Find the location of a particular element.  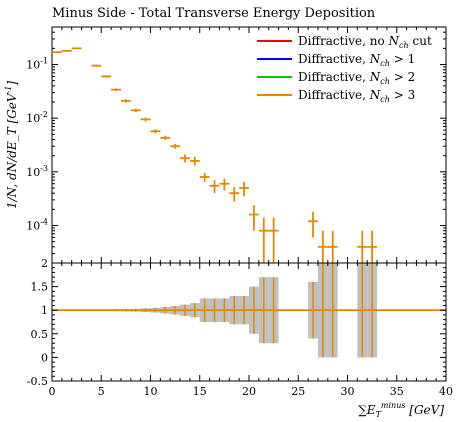

x-tick-label: 5 is located at coordinates (101, 391).